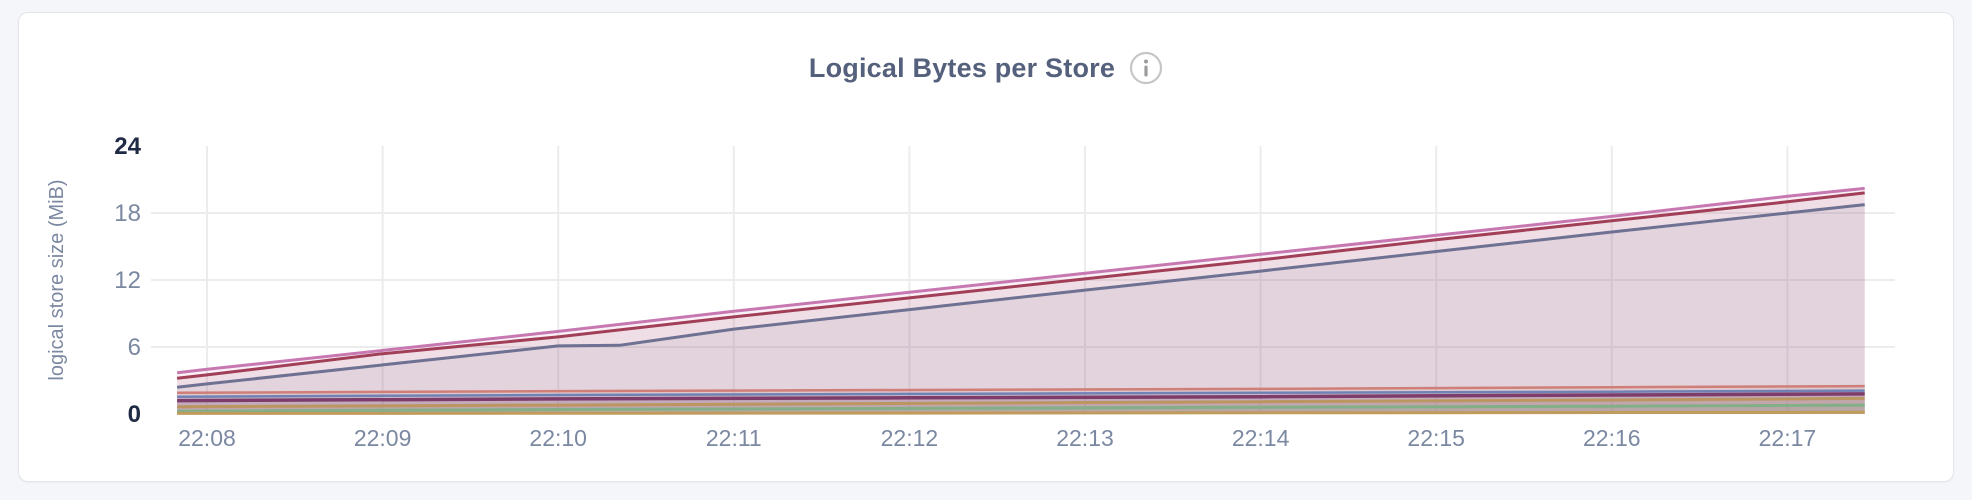 The height and width of the screenshot is (500, 1972). I want to click on x-tick-label: 22:16, so click(1612, 438).